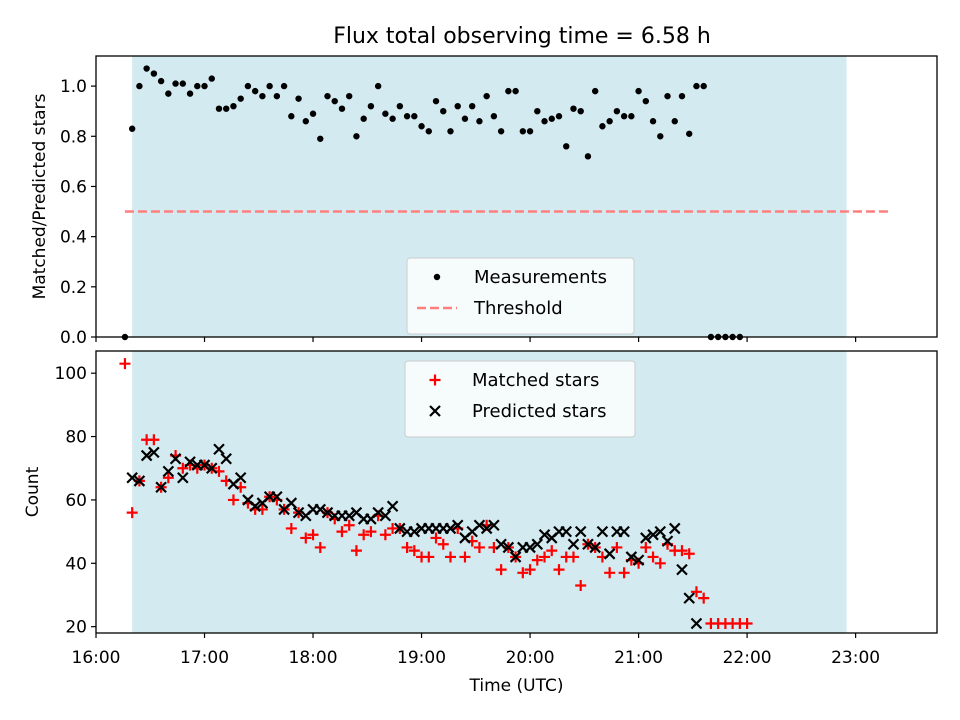 The height and width of the screenshot is (720, 960). Describe the element at coordinates (76, 438) in the screenshot. I see `y-tick-label: 80` at that location.